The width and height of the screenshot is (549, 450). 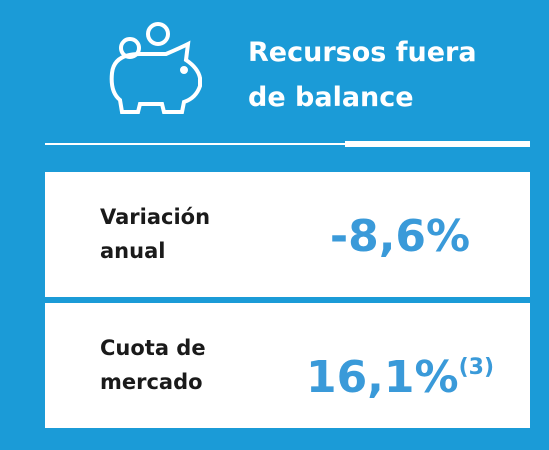 What do you see at coordinates (155, 68) in the screenshot?
I see `piggy-icon` at bounding box center [155, 68].